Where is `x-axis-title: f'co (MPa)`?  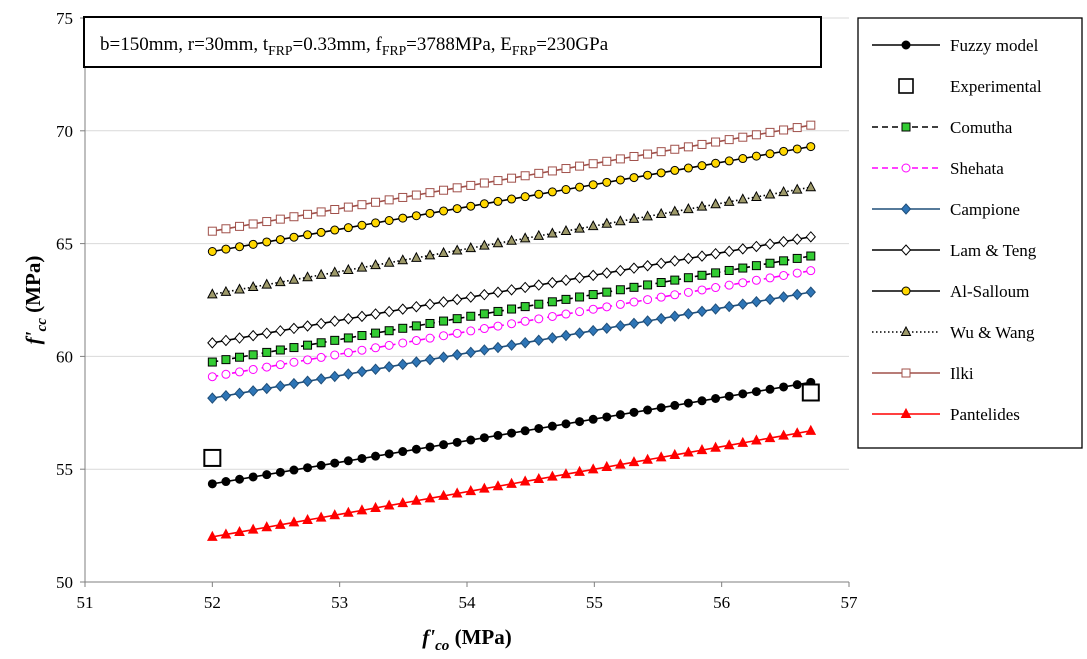
x-axis-title: f'co (MPa) is located at coordinates (466, 639).